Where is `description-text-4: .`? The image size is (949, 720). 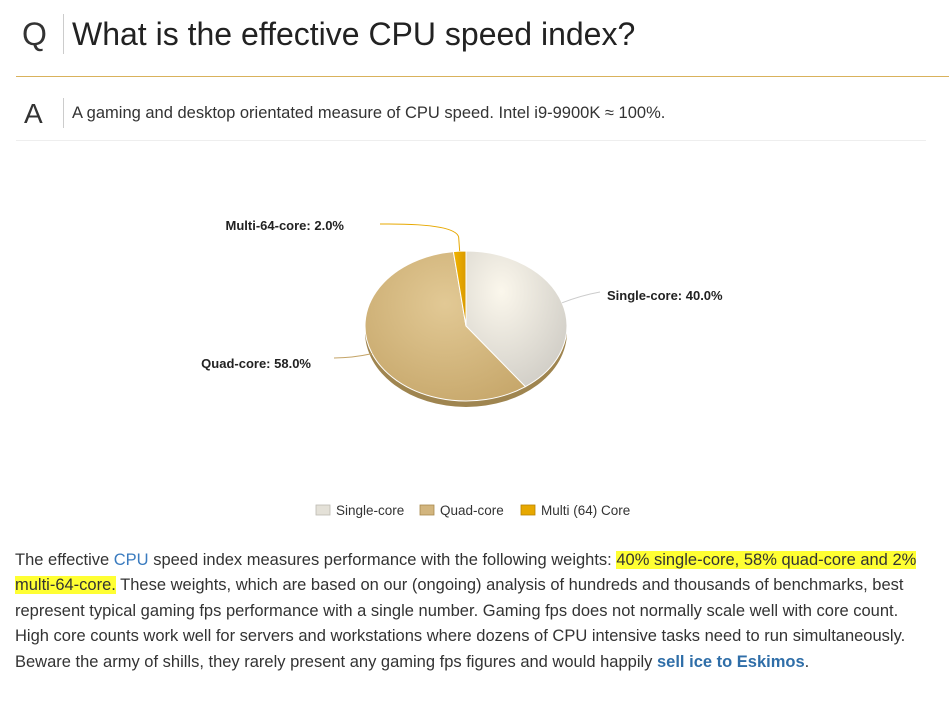 description-text-4: . is located at coordinates (807, 661).